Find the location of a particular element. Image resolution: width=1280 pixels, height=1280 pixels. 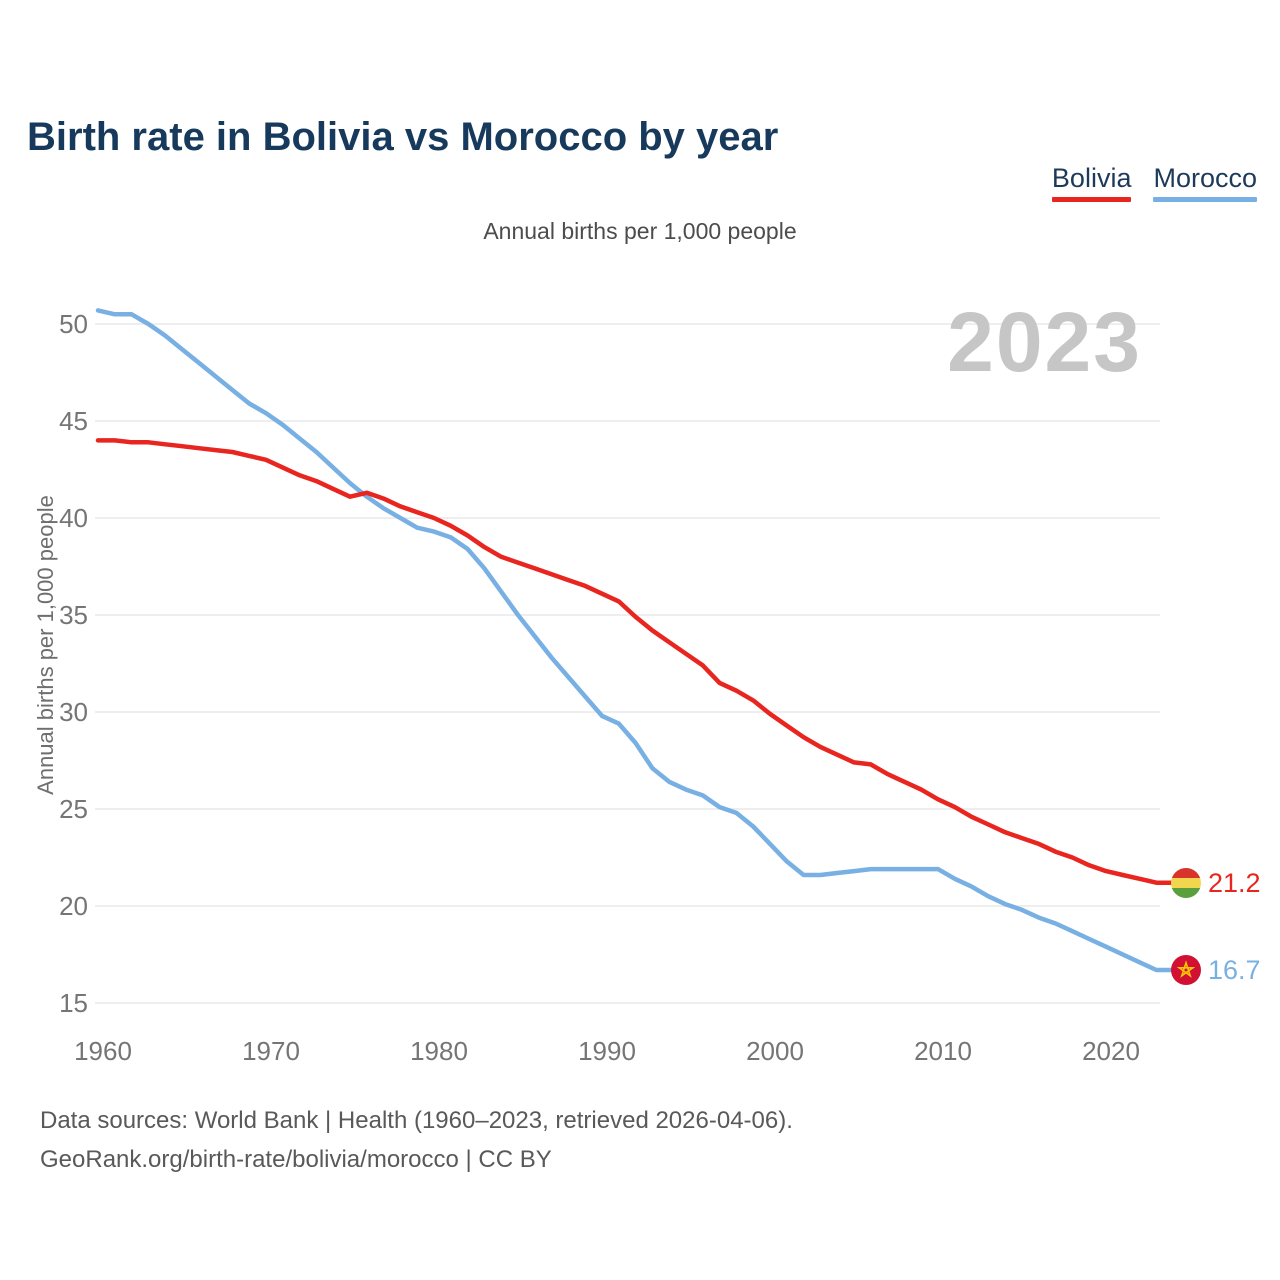

x-tick-label: 1970 is located at coordinates (271, 1051).